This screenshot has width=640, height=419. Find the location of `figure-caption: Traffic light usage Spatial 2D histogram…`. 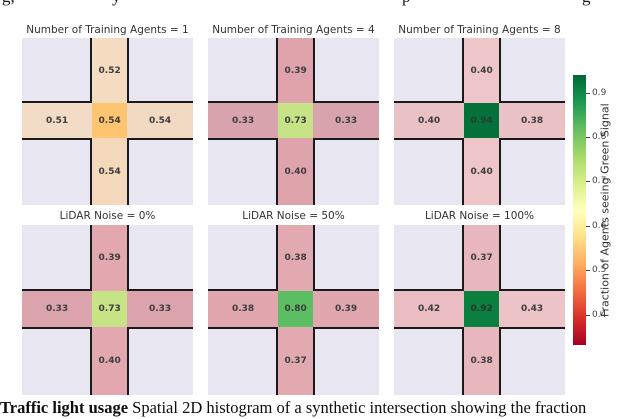

figure-caption: Traffic light usage Spatial 2D histogram… is located at coordinates (320, 408).